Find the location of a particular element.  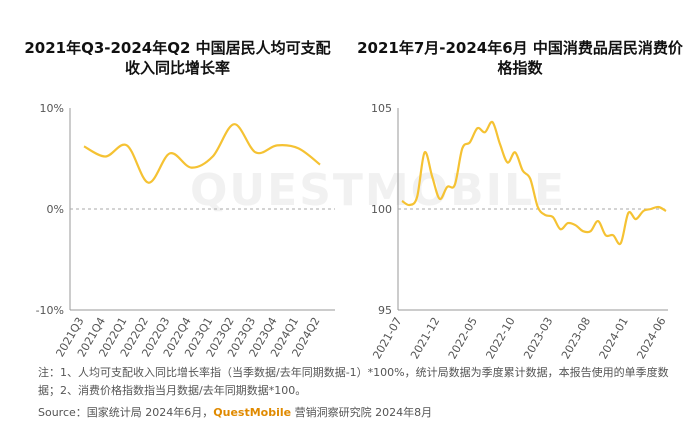

chart-2-y-tick-label: 100 is located at coordinates (381, 209).